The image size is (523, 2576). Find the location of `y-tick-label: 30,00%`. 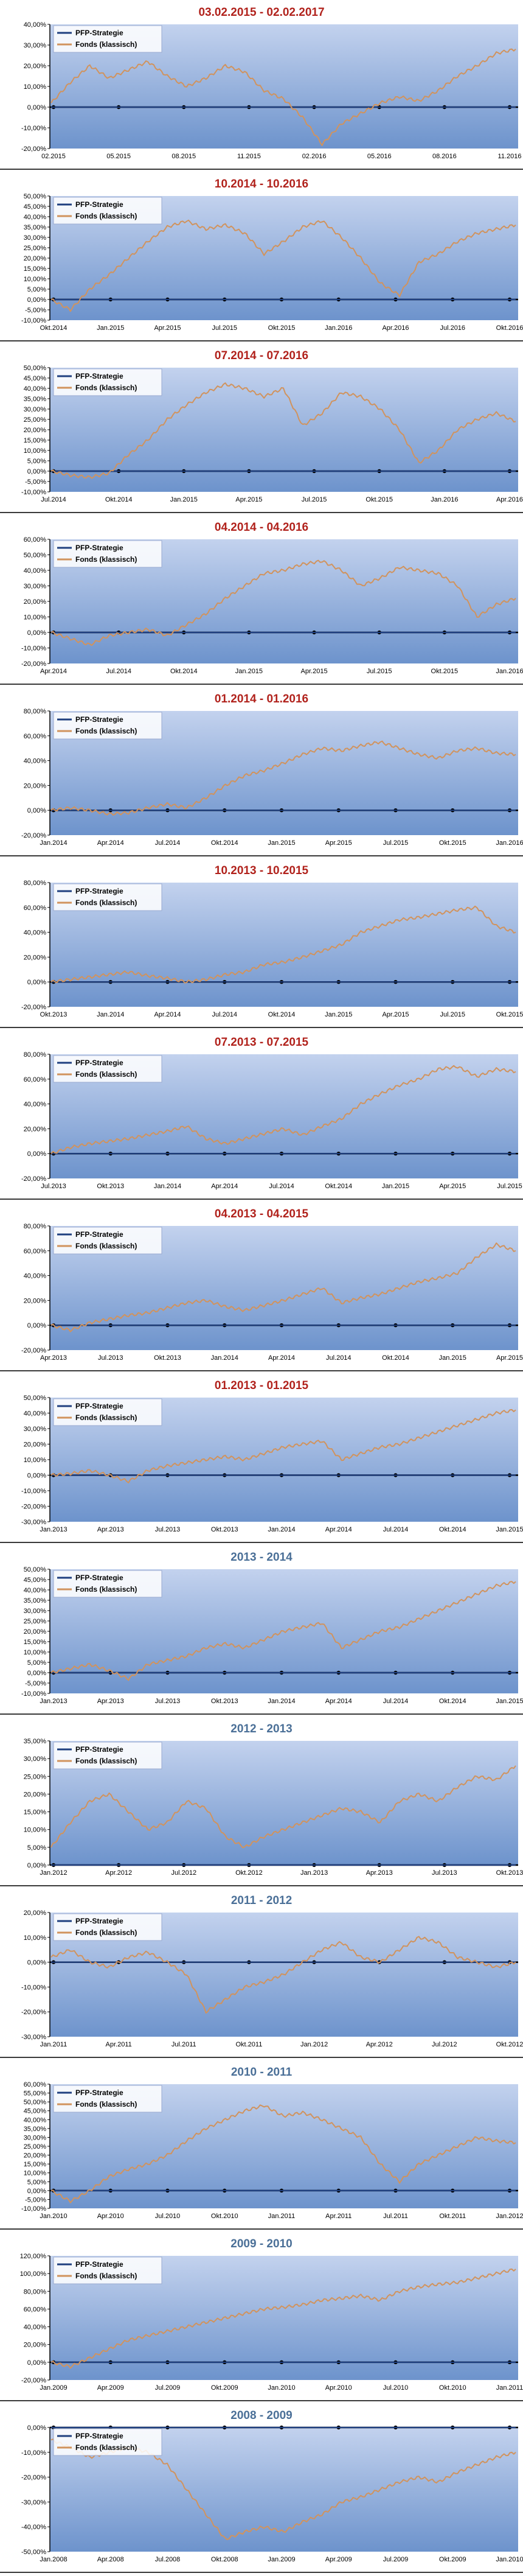

y-tick-label: 30,00% is located at coordinates (36, 45).